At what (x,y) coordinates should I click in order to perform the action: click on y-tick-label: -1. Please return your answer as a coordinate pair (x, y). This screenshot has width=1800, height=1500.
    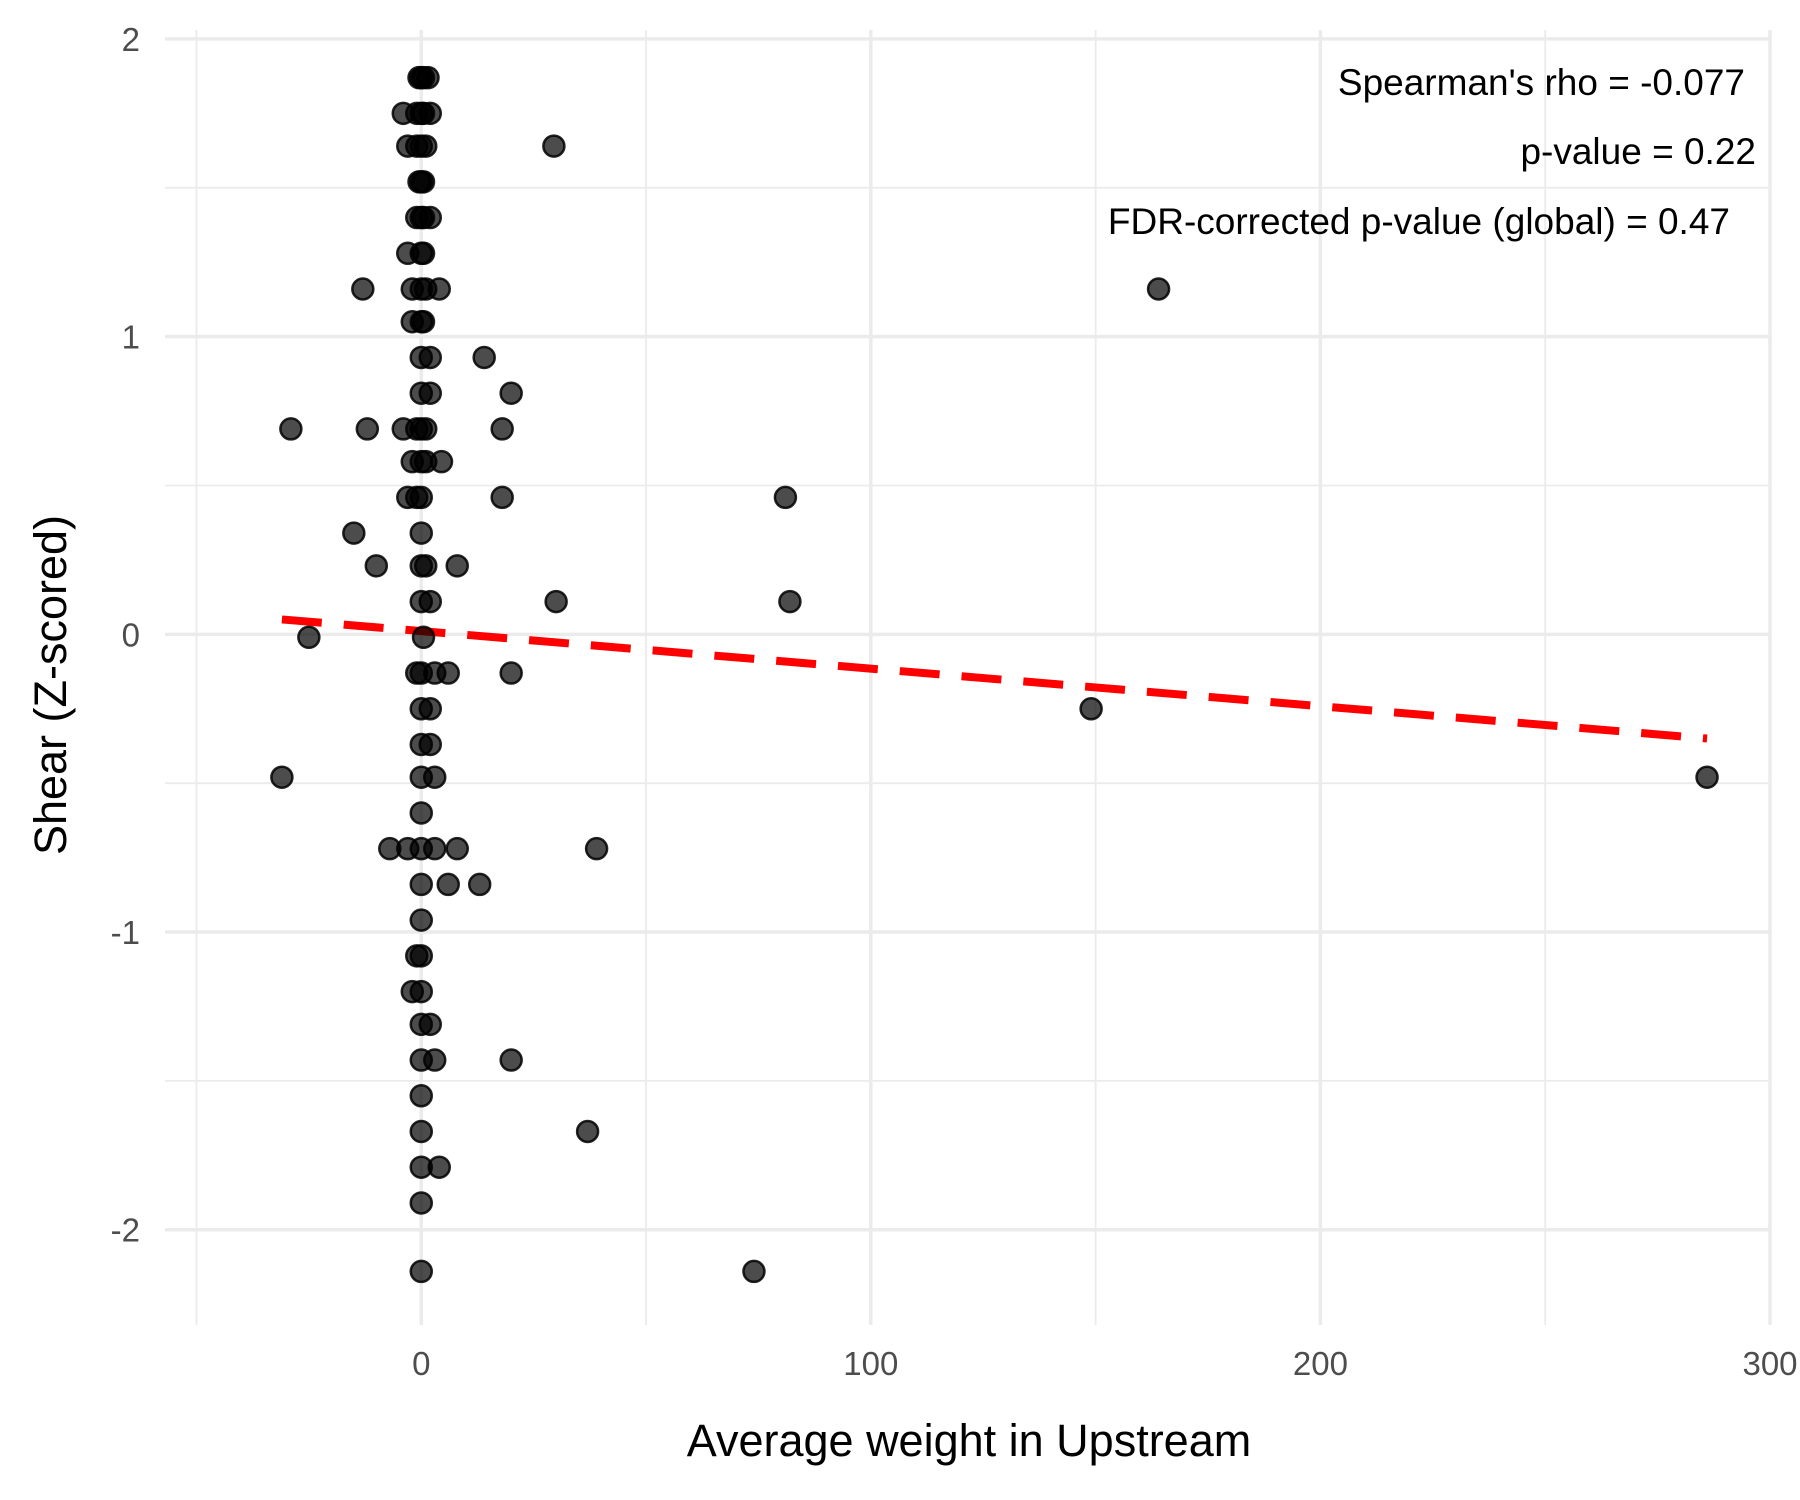
    Looking at the image, I should click on (125, 932).